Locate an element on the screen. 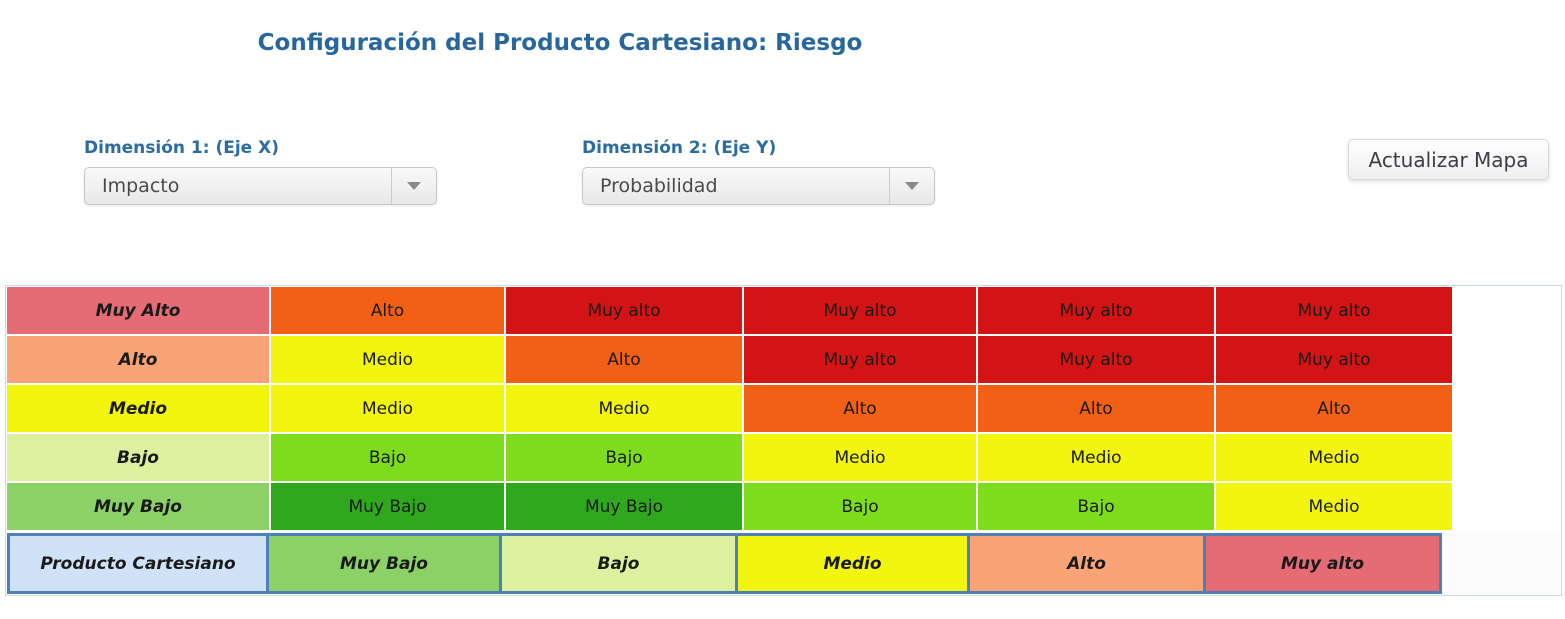 The width and height of the screenshot is (1565, 619). cartesian-row-header: Producto Cartesiano is located at coordinates (138, 563).